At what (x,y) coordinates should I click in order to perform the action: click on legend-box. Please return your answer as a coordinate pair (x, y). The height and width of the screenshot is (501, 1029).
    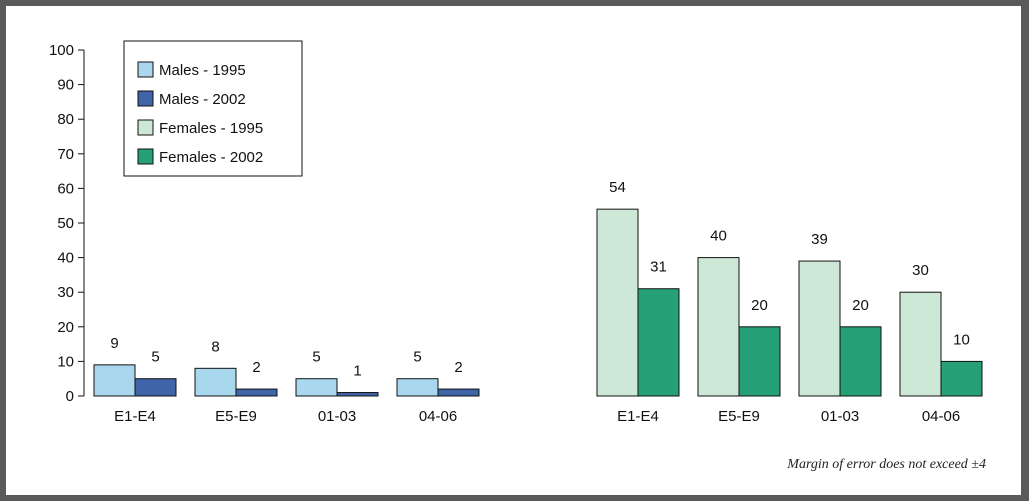
    Looking at the image, I should click on (213, 108).